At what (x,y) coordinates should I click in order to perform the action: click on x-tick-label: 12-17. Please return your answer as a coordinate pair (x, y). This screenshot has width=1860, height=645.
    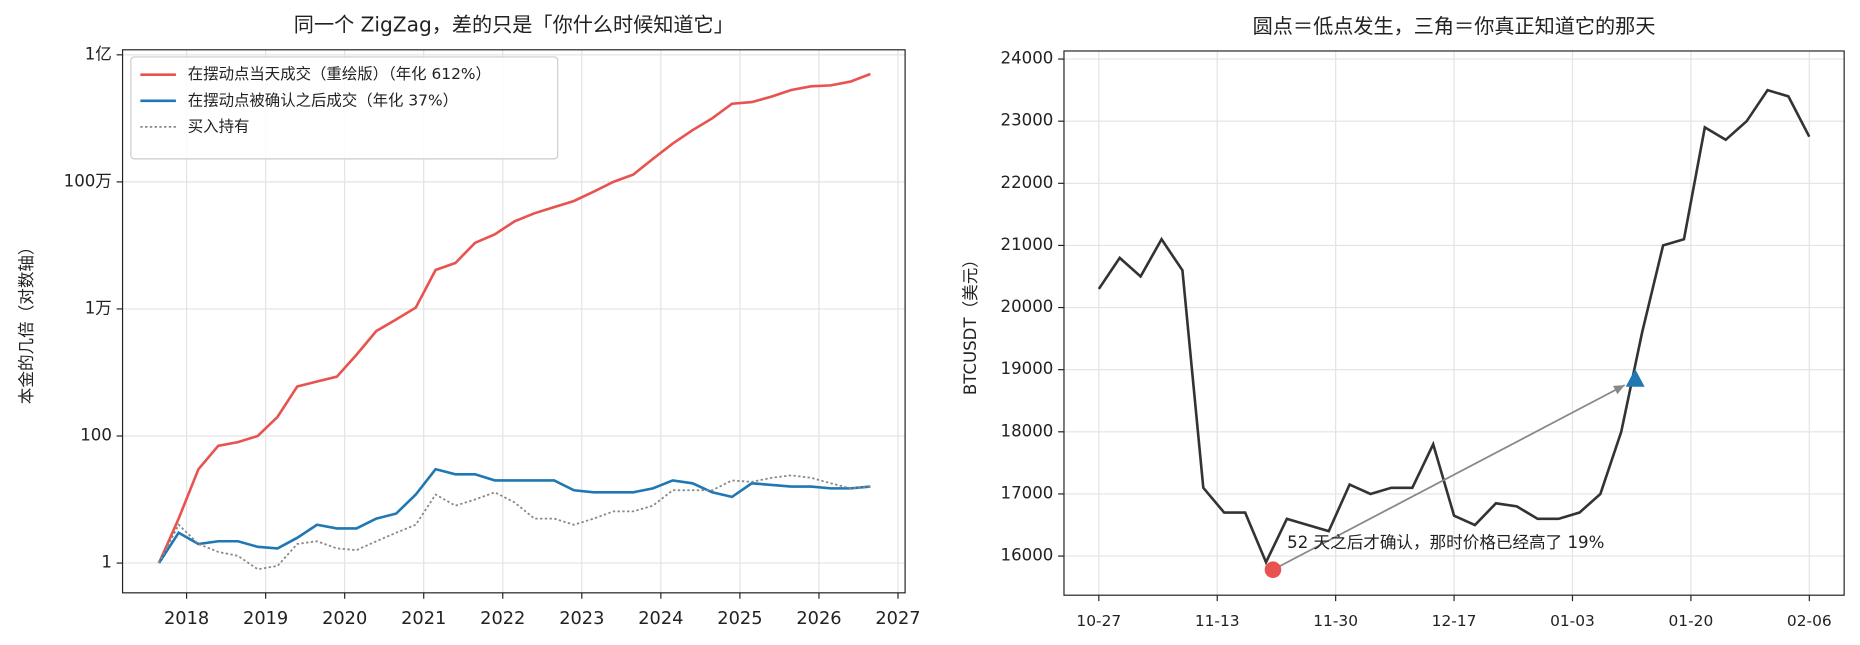
    Looking at the image, I should click on (1454, 621).